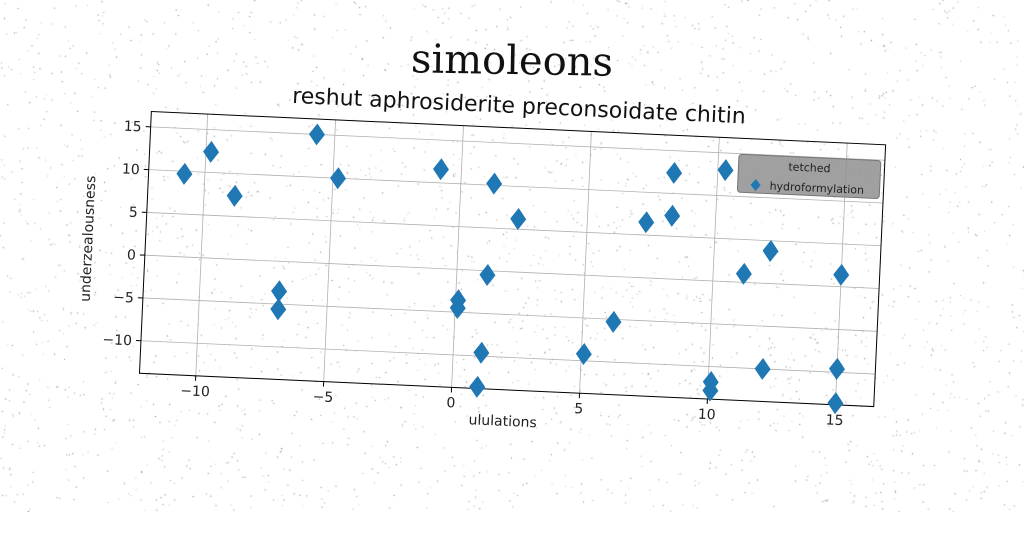 Image resolution: width=1024 pixels, height=539 pixels. I want to click on x-tick-label: 0, so click(451, 403).